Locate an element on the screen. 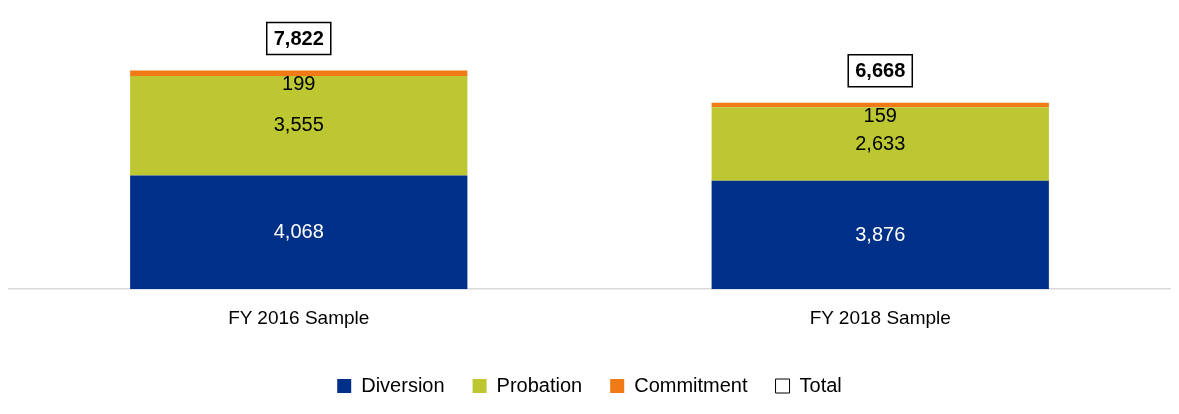 The width and height of the screenshot is (1179, 414). data-label: 4,068 is located at coordinates (298, 230).